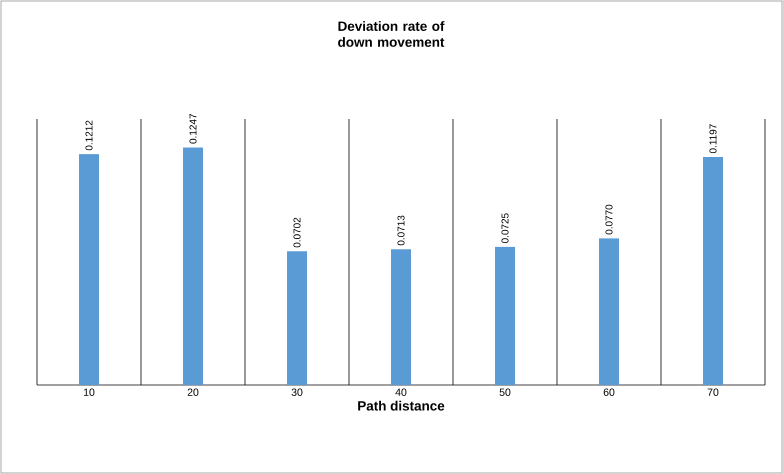  What do you see at coordinates (89, 135) in the screenshot?
I see `data-label: 0.1212` at bounding box center [89, 135].